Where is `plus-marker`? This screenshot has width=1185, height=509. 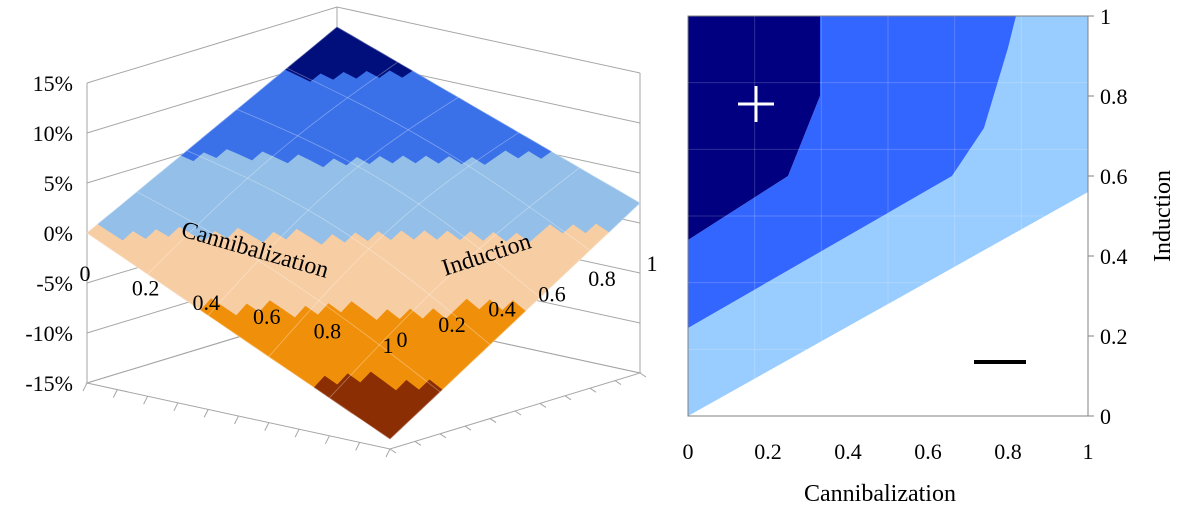 plus-marker is located at coordinates (756, 104).